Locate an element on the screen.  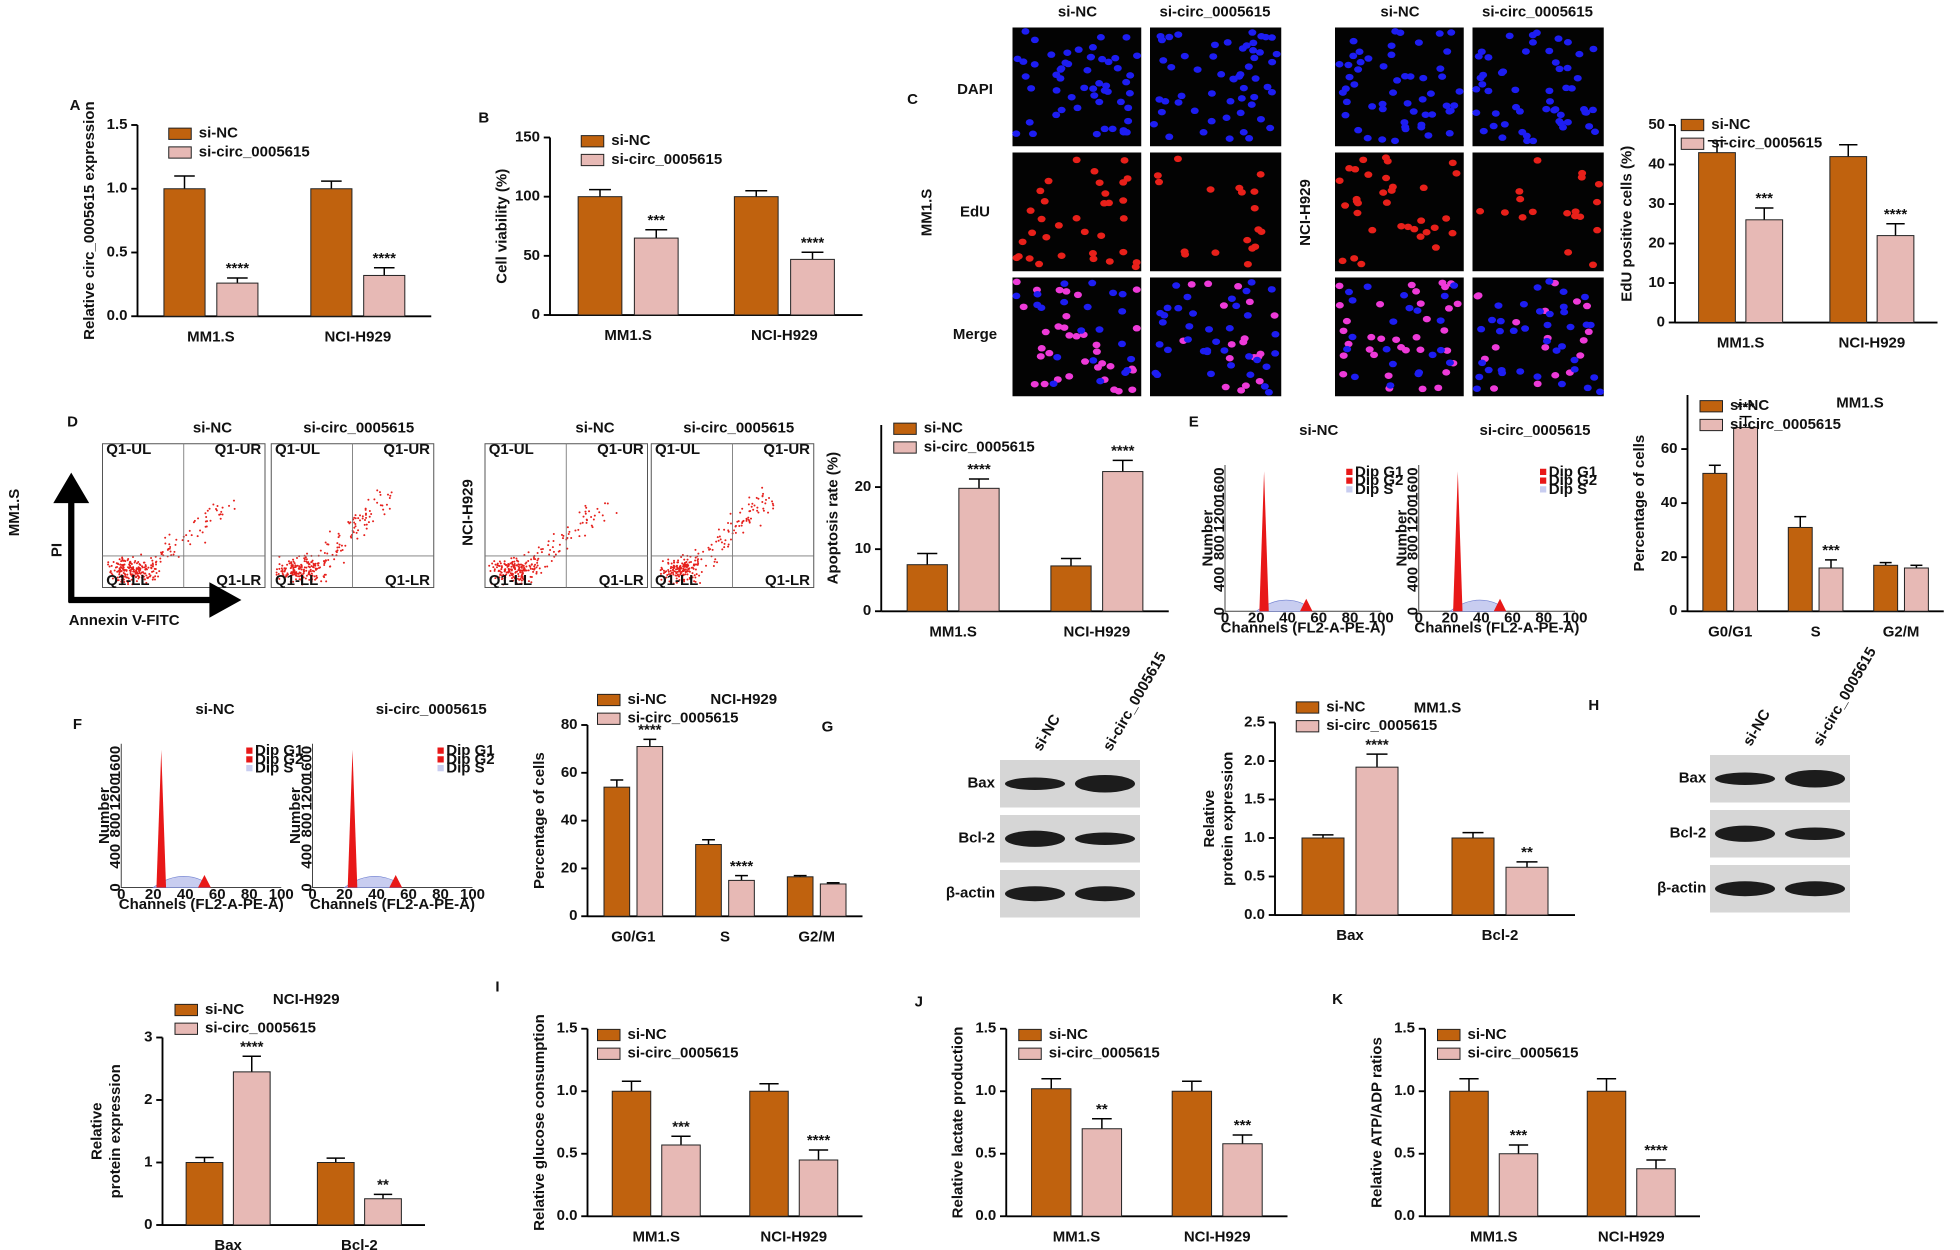
significance-label: *** is located at coordinates (681, 1126).